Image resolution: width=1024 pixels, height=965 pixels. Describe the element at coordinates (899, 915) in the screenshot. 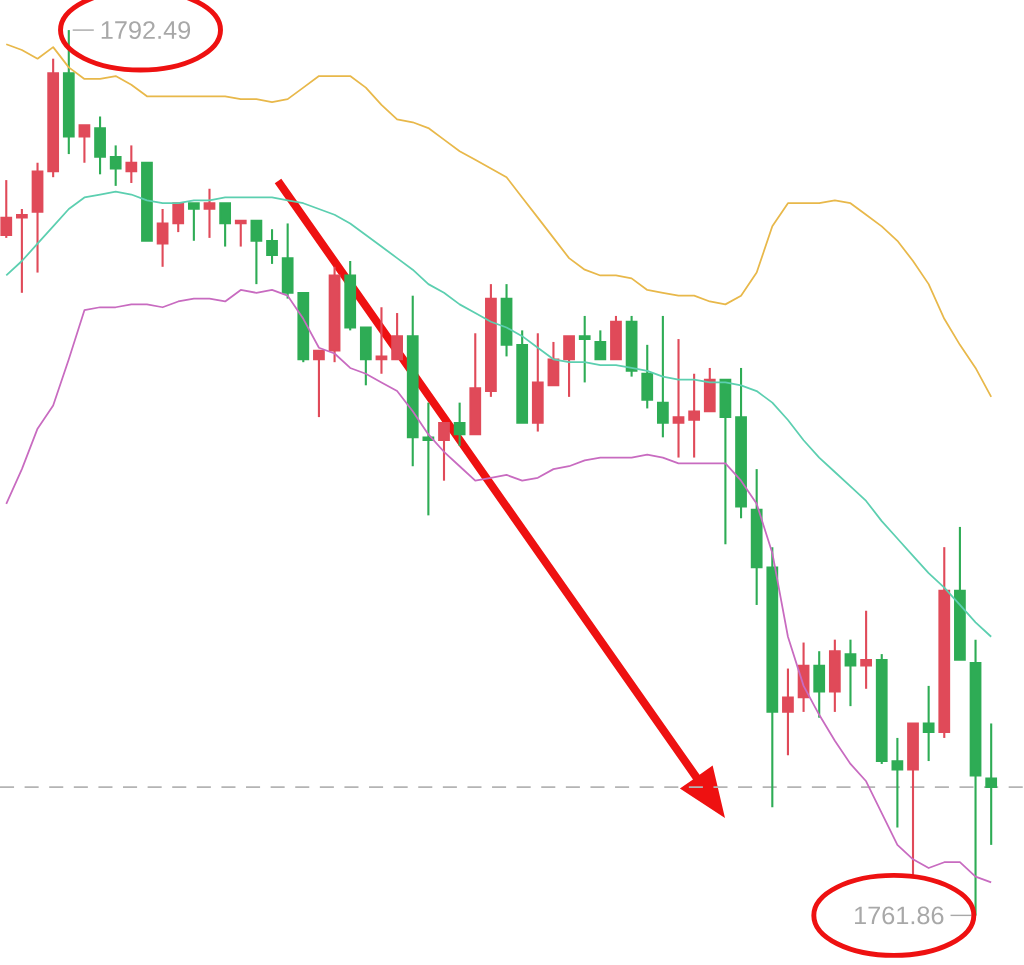

I see `annotation: 1761.86` at that location.